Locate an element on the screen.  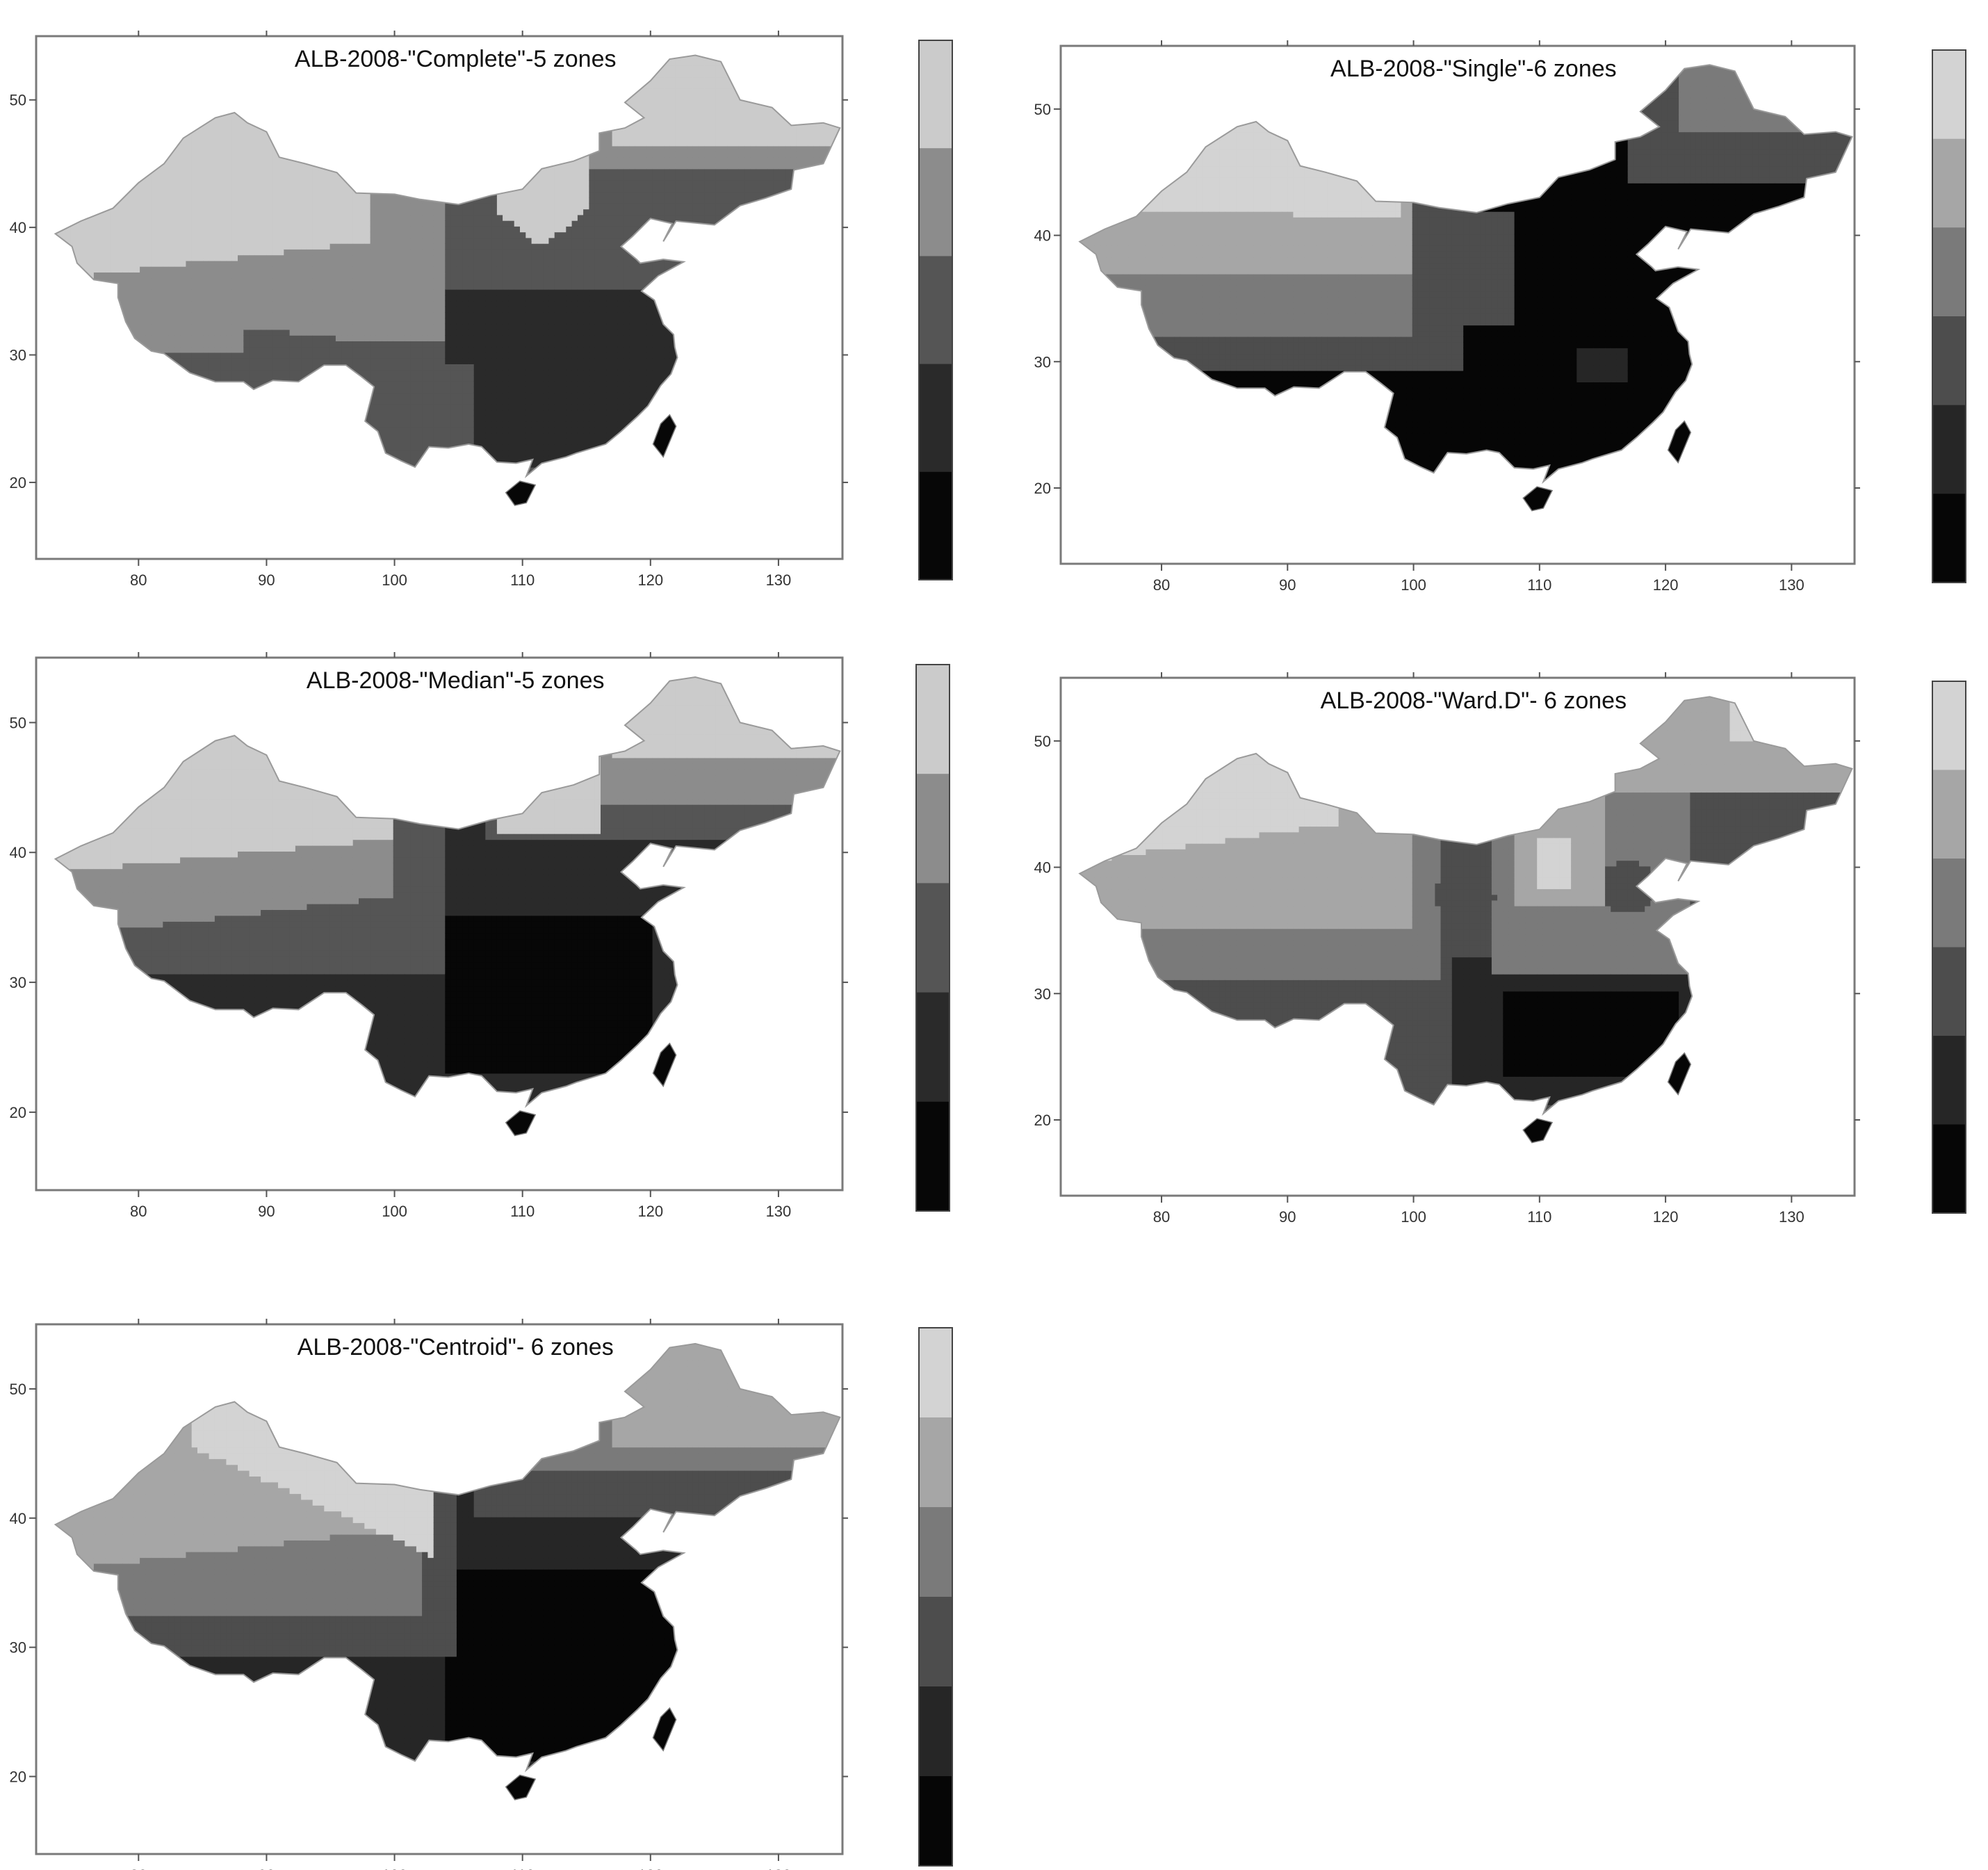
panel-title: ALB-2008-"Single"-6 zones is located at coordinates (1474, 69).